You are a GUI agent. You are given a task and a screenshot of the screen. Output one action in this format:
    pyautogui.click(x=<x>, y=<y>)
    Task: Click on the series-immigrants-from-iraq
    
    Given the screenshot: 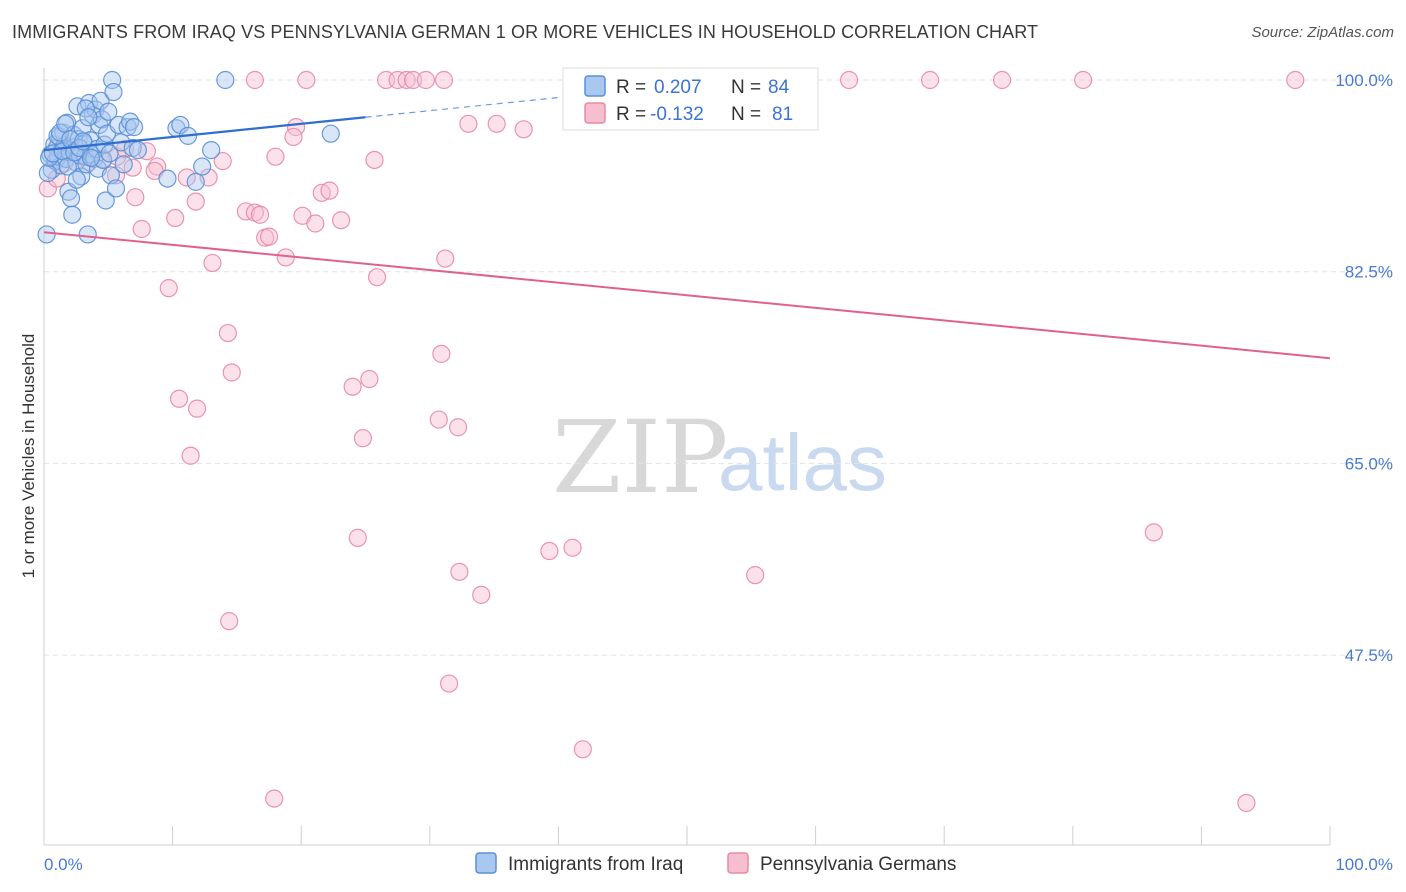 What is the action you would take?
    pyautogui.click(x=188, y=157)
    